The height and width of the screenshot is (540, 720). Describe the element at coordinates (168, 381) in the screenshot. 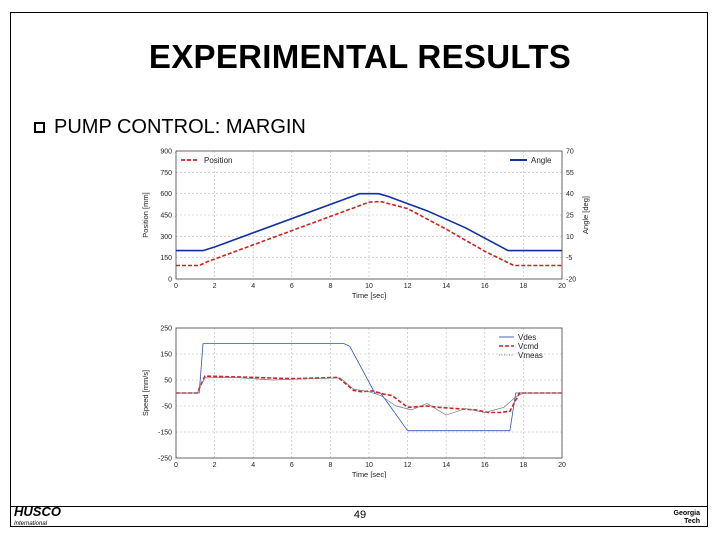

I see `y-tick-label: 50` at that location.